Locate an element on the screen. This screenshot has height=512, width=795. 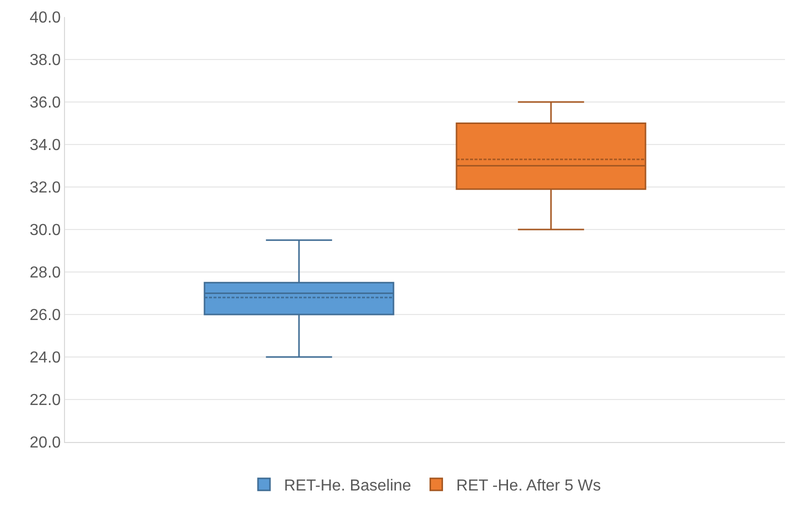
y-tick-label: 40.0 is located at coordinates (45, 18).